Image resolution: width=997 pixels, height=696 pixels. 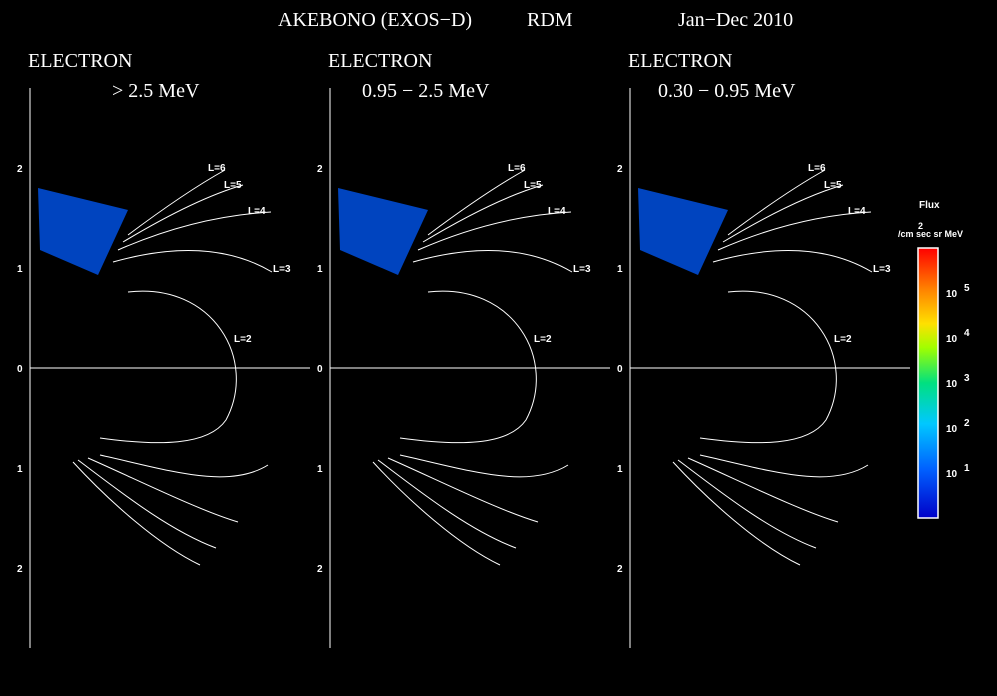 What do you see at coordinates (920, 226) in the screenshot?
I see `colorbar-units-superscript: 2` at bounding box center [920, 226].